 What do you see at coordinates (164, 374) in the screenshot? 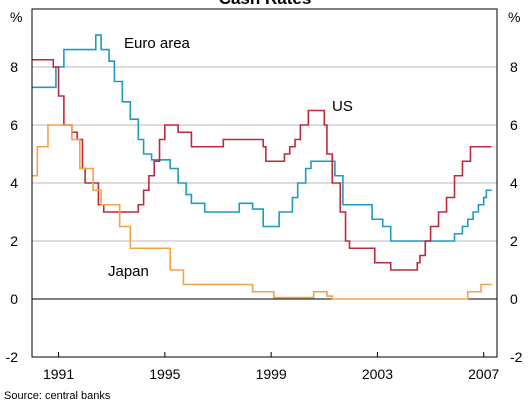
I see `x-tick-label: 1995` at bounding box center [164, 374].